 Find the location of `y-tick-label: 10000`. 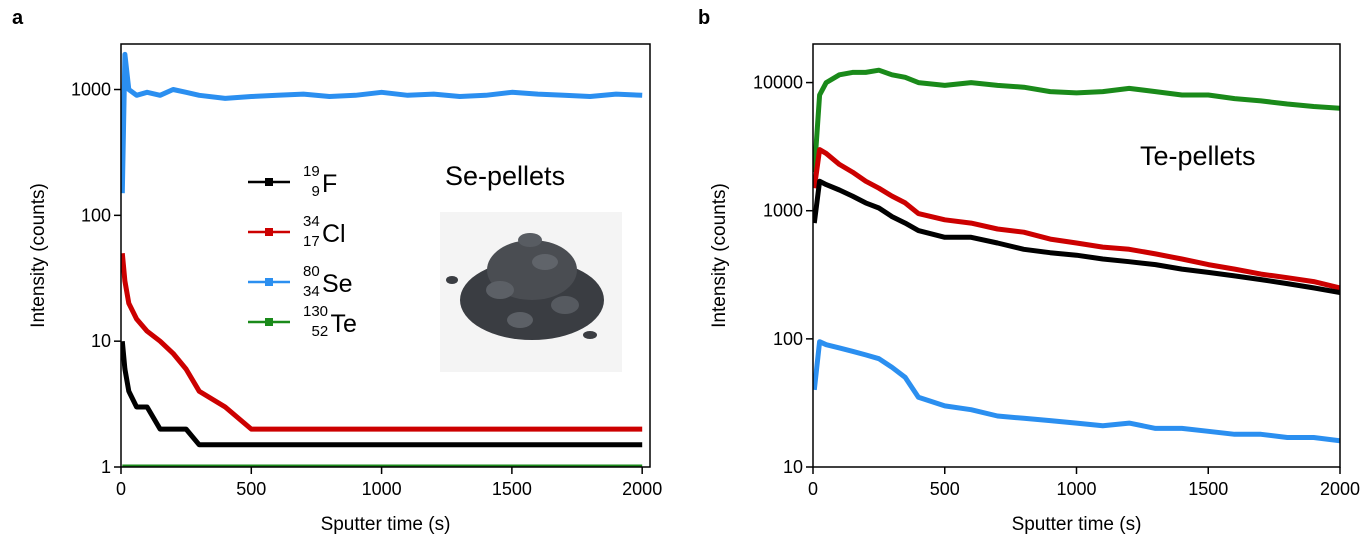

y-tick-label: 10000 is located at coordinates (778, 83).